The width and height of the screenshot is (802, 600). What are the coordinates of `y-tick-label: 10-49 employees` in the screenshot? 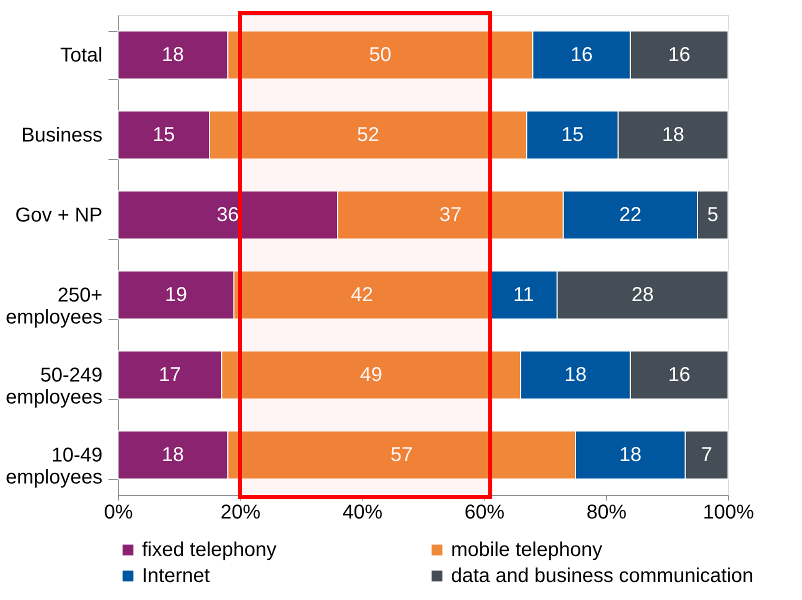 It's located at (54, 466).